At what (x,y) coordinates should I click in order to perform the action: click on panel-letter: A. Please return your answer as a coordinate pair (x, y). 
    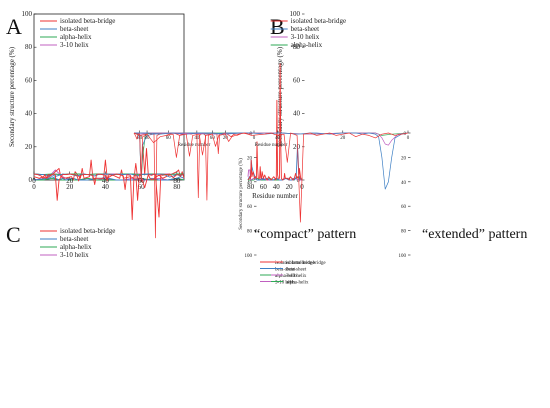
    Looking at the image, I should click on (14, 26).